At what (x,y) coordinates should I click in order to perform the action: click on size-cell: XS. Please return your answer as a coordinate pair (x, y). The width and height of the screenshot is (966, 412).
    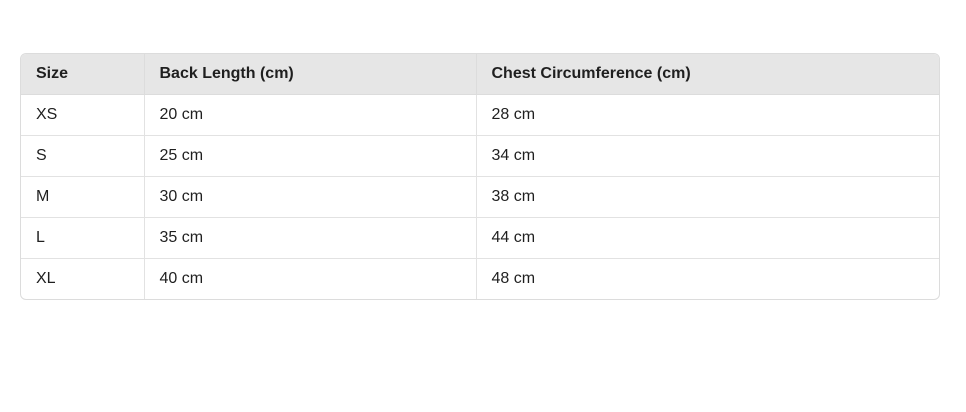
    Looking at the image, I should click on (83, 115).